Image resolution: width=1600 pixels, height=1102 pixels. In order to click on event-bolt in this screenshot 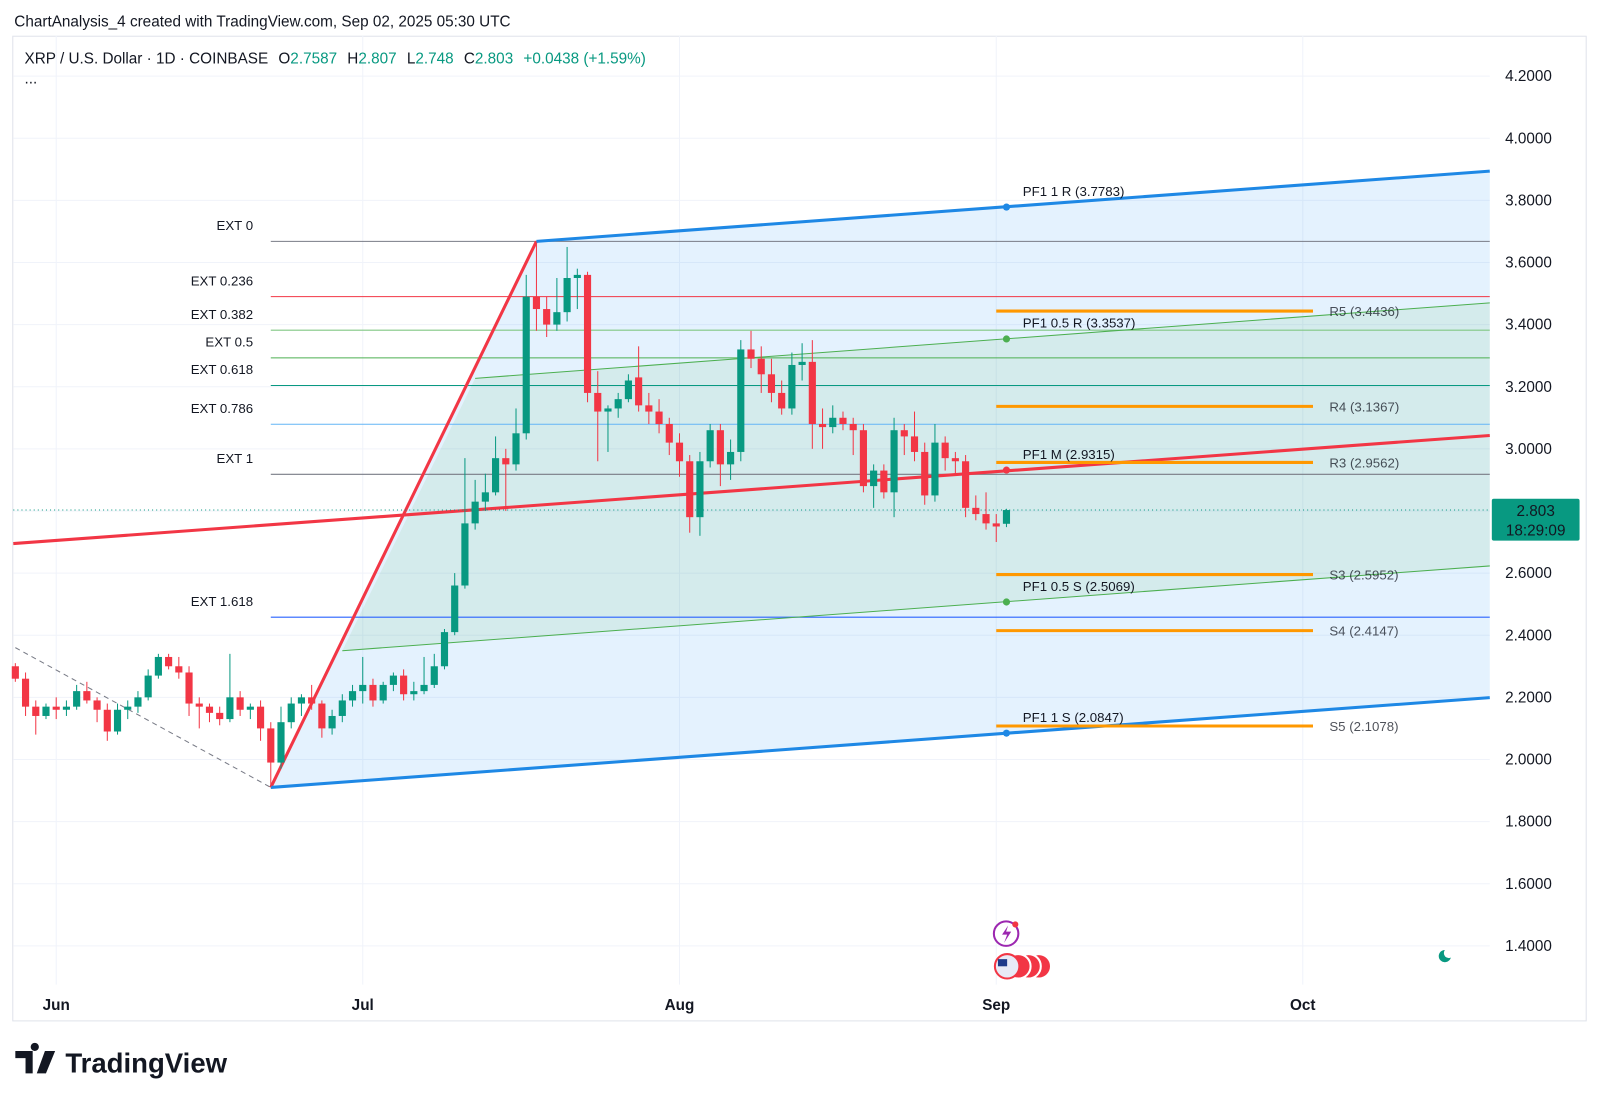, I will do `click(1007, 934)`.